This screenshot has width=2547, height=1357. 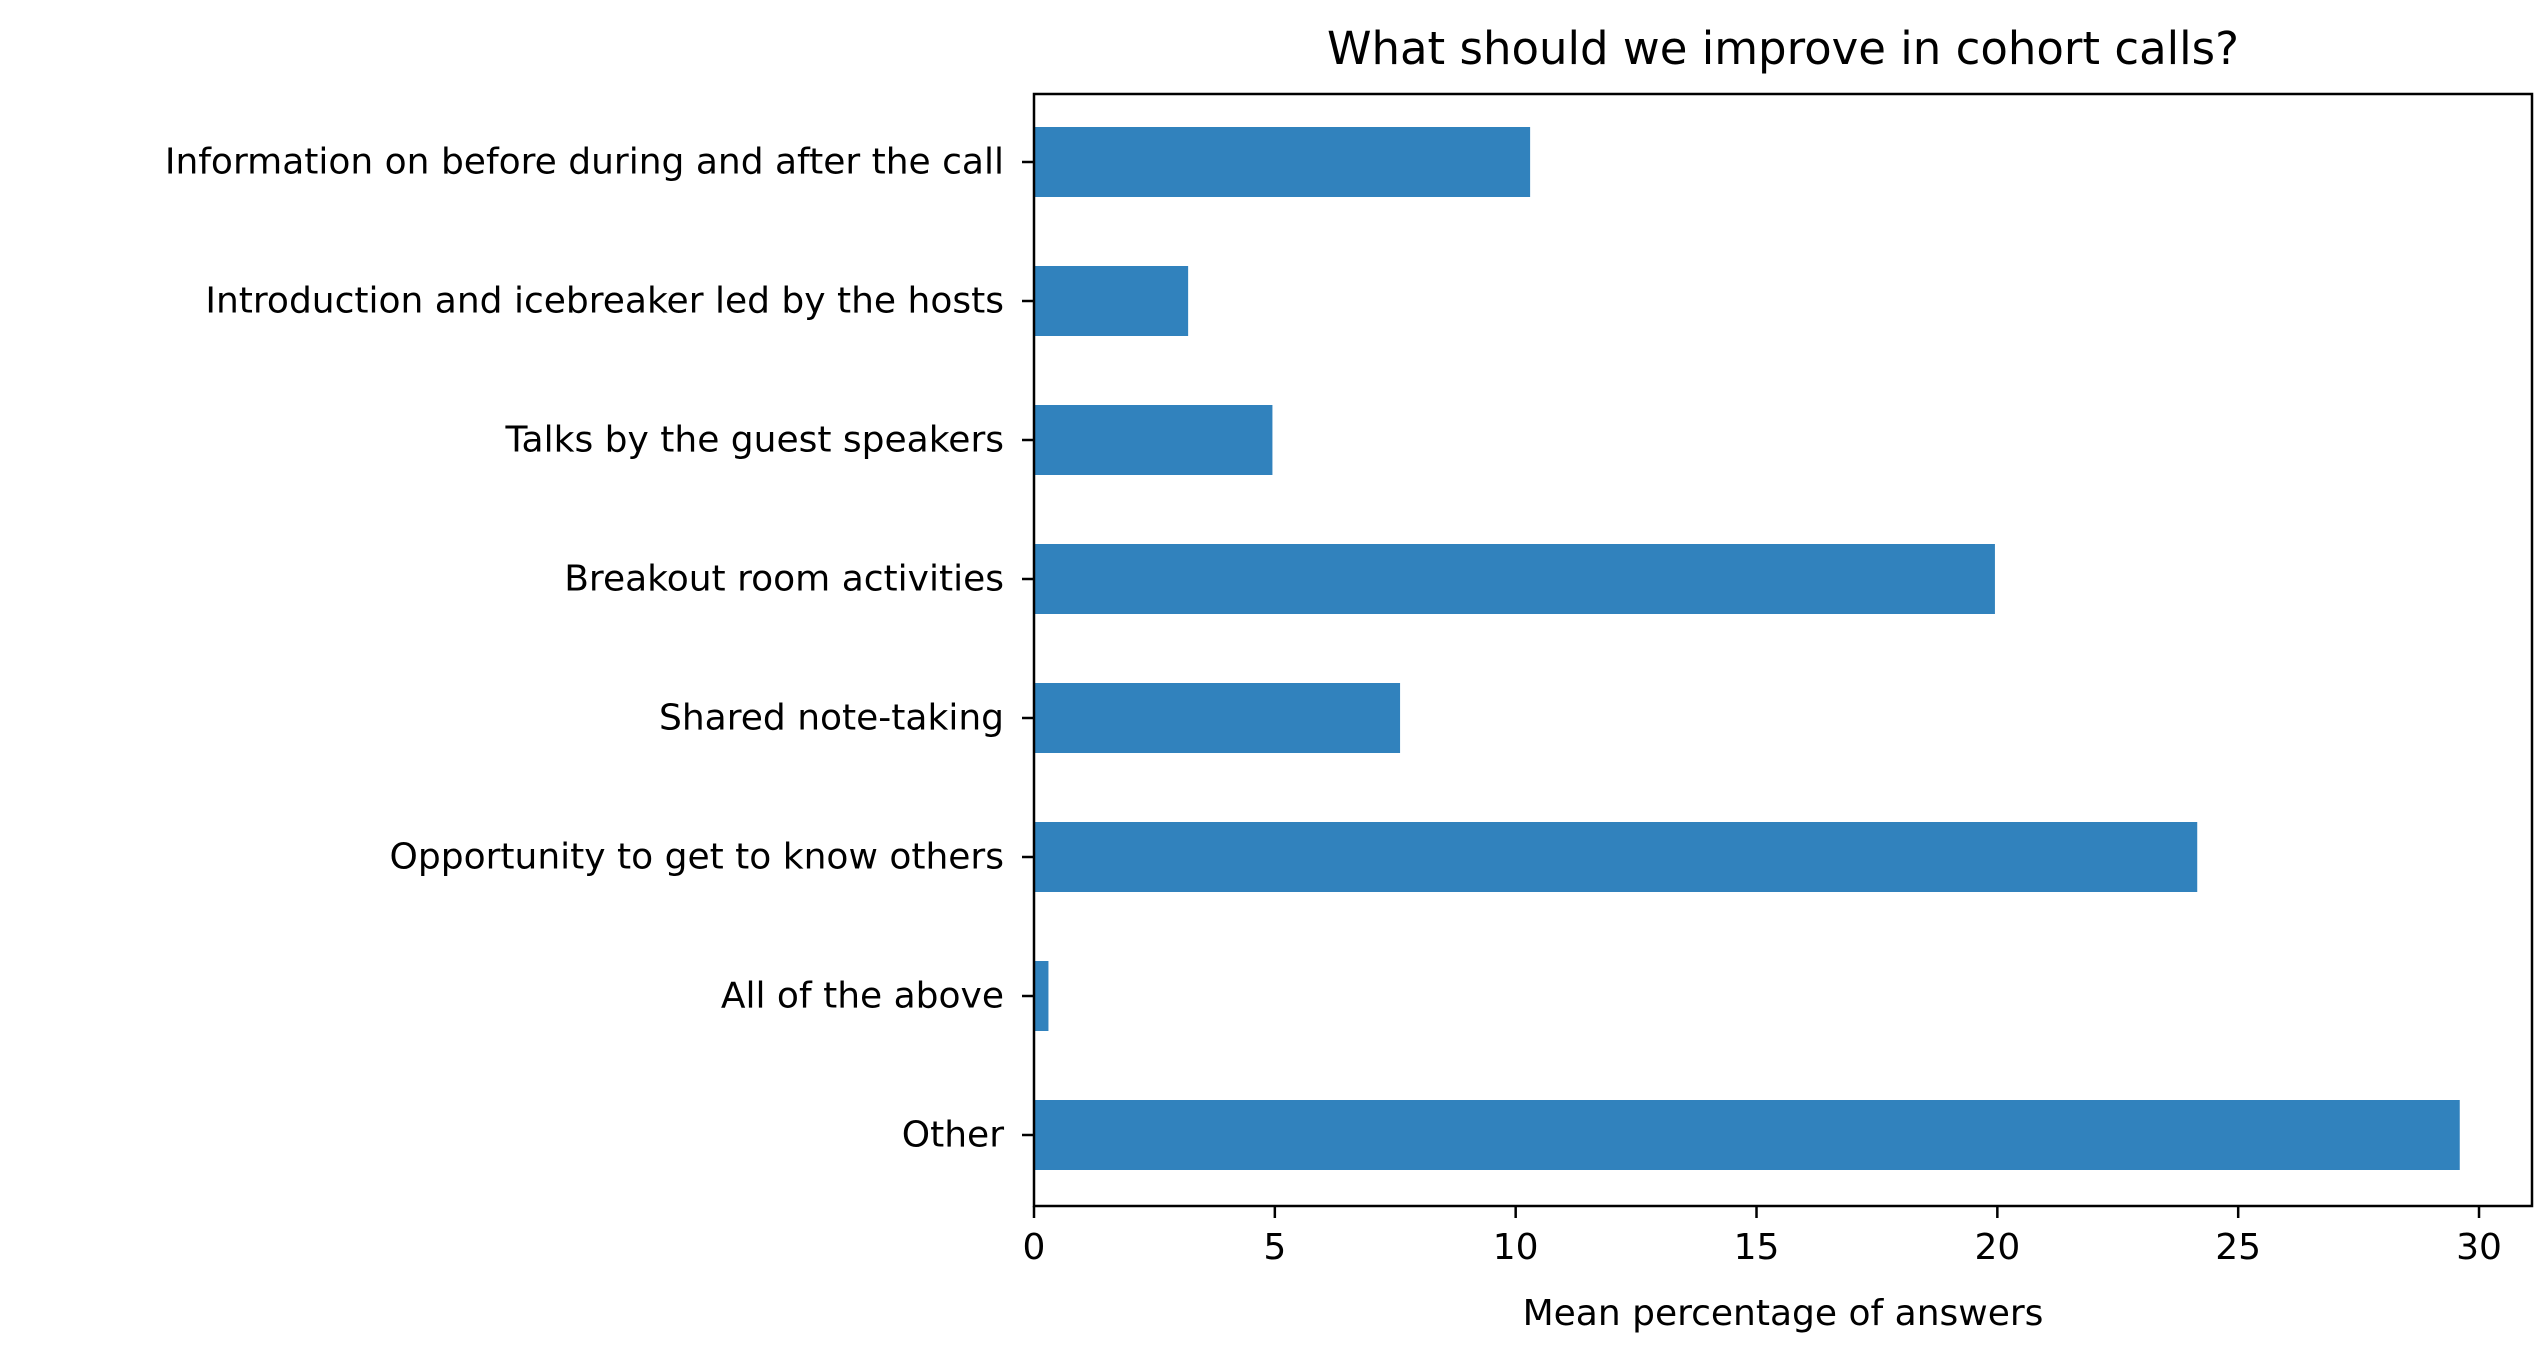 I want to click on x-tick-label: 15, so click(x=1757, y=1247).